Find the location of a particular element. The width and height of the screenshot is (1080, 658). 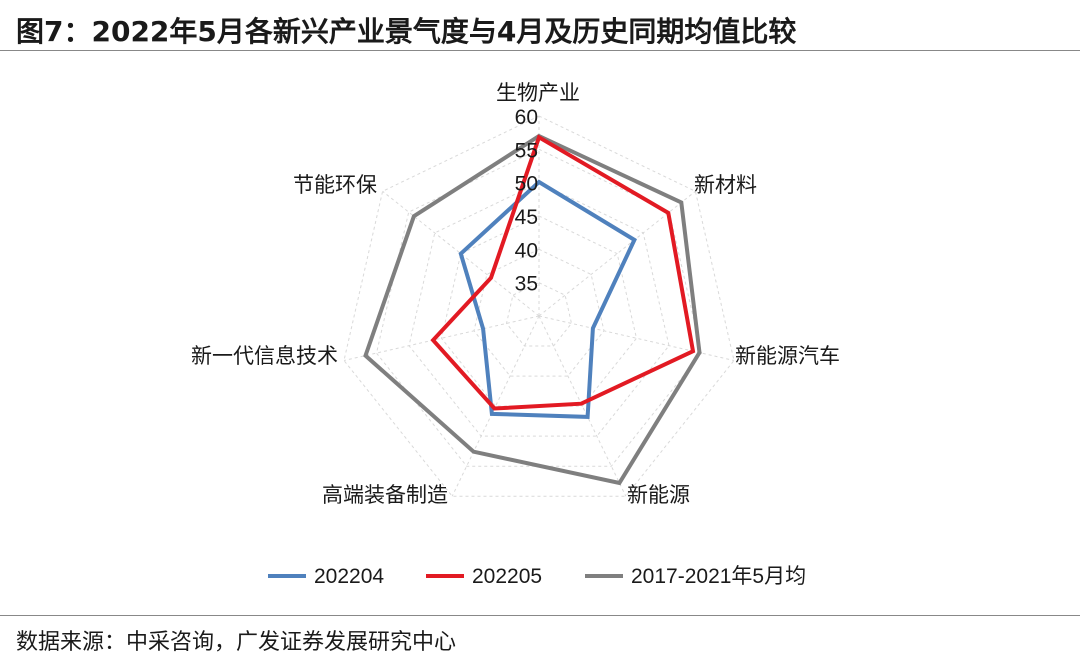

title-divider is located at coordinates (540, 50).